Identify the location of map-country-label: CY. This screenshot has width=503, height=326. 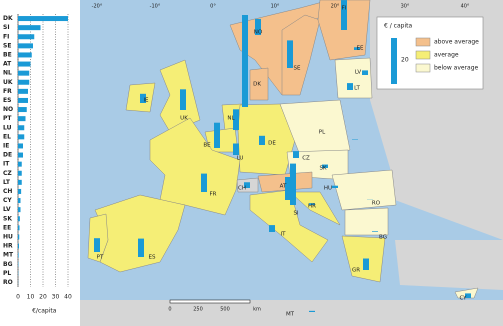
(463, 299).